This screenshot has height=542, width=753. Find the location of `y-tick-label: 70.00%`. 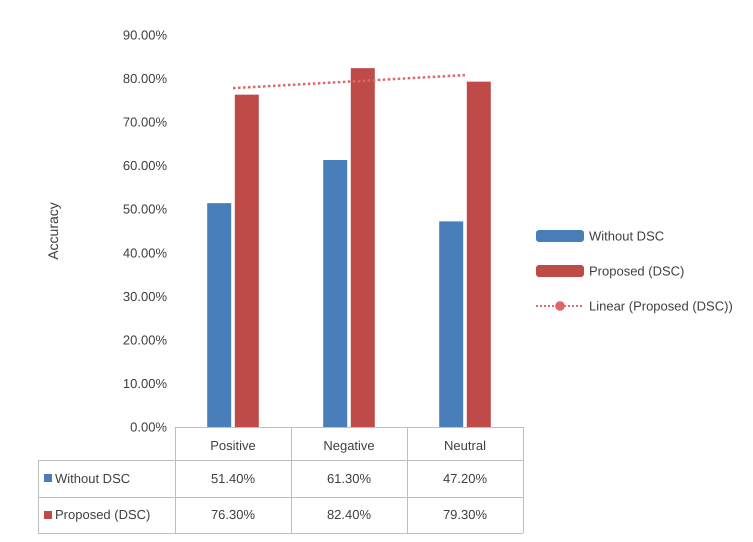

y-tick-label: 70.00% is located at coordinates (145, 122).